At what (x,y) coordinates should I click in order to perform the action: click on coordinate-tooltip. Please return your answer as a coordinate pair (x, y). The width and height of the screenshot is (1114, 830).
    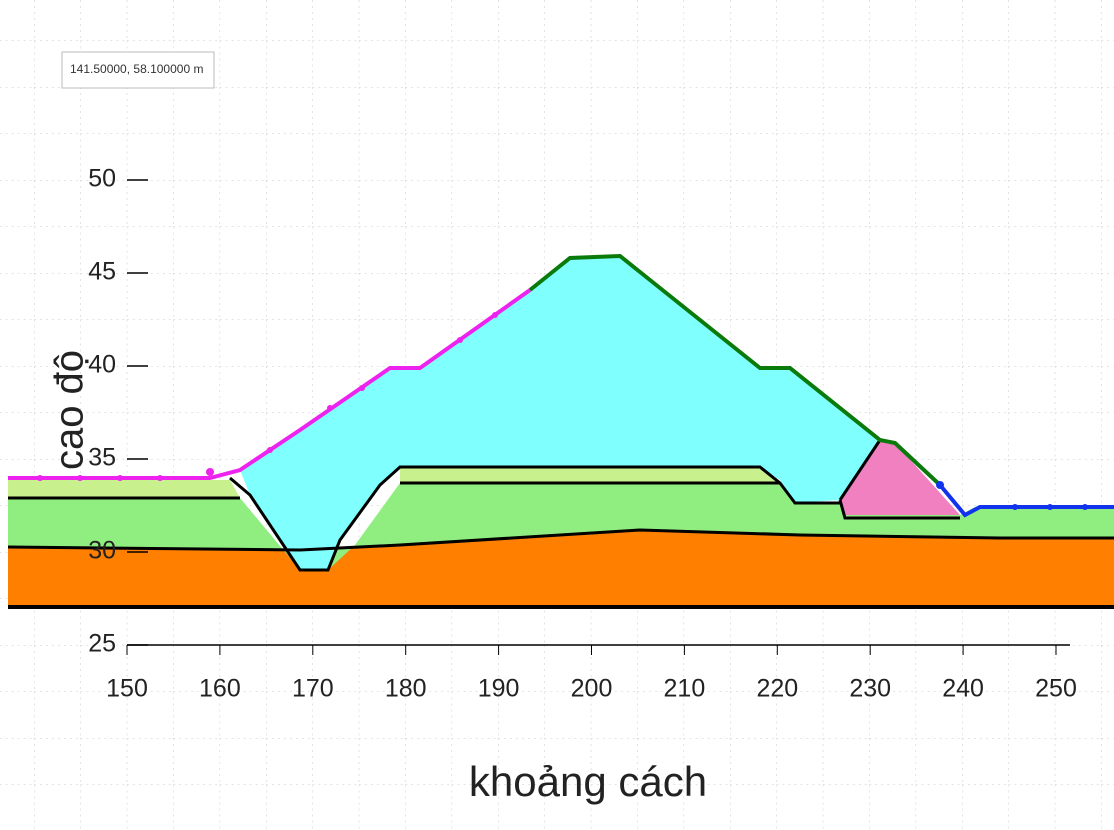
    Looking at the image, I should click on (138, 70).